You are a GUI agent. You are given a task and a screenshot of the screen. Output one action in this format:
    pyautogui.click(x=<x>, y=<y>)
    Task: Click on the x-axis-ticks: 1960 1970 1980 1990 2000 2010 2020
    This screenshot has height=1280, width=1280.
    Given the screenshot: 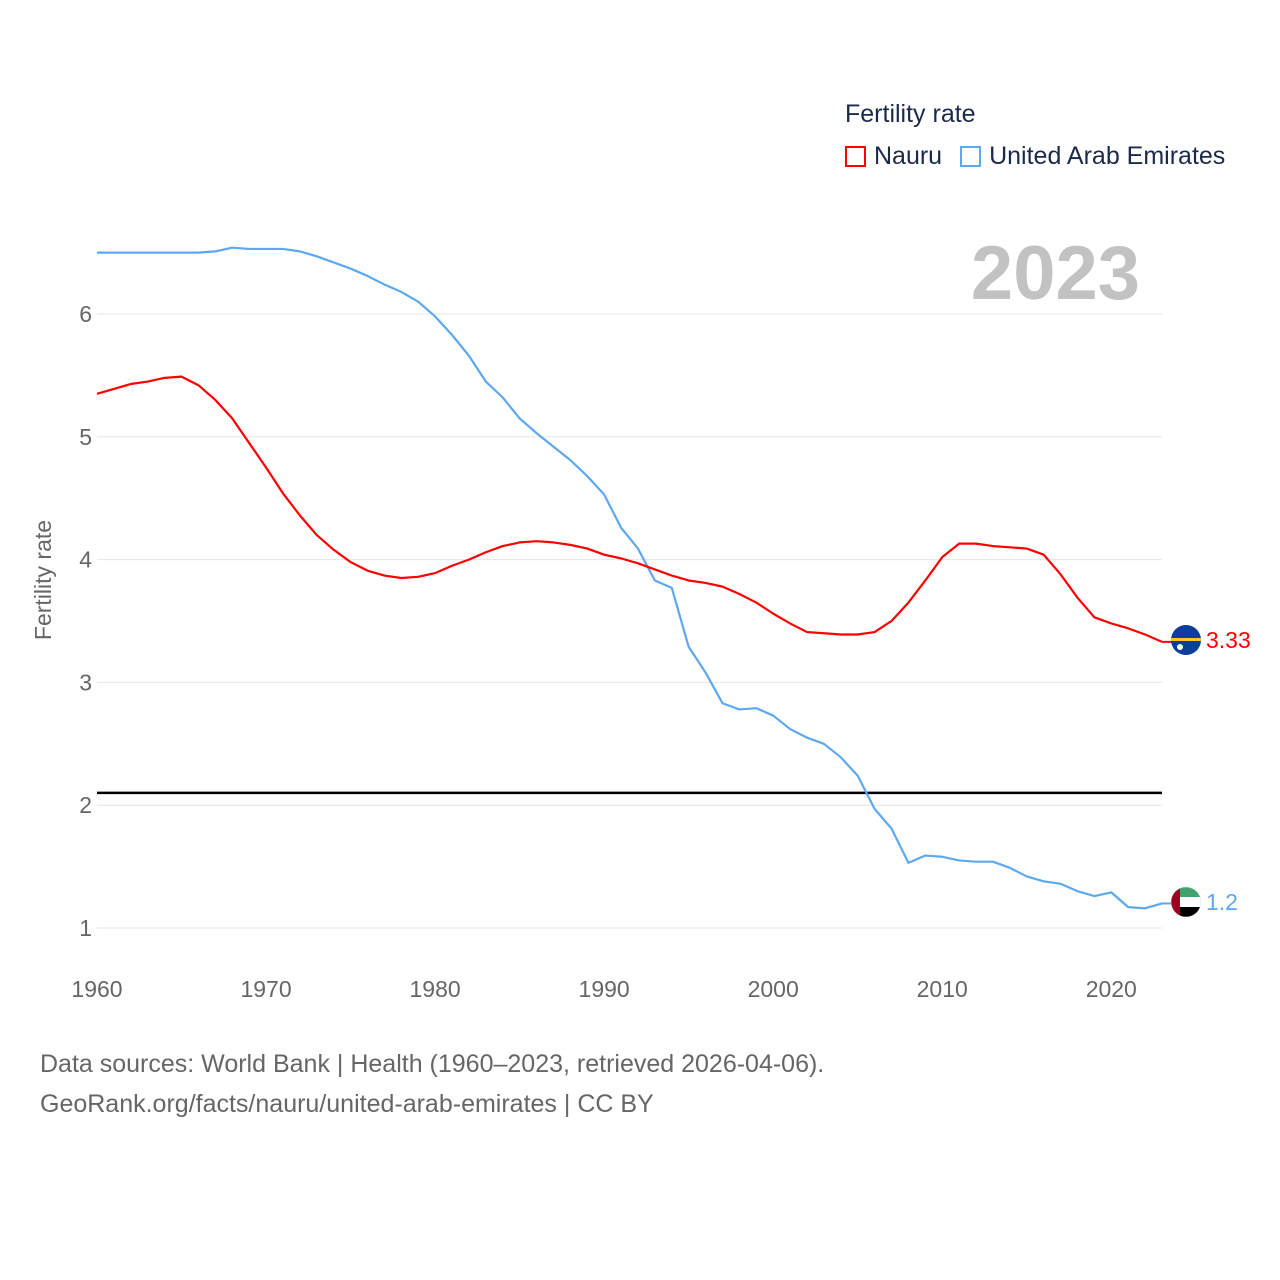 What is the action you would take?
    pyautogui.click(x=603, y=989)
    